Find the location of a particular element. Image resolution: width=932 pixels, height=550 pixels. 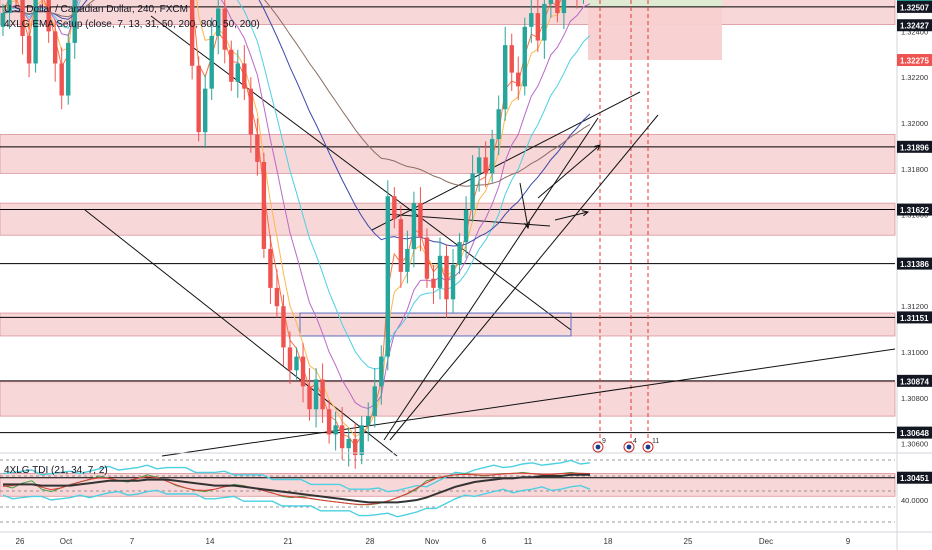

price-tick-label: 1.31000 is located at coordinates (914, 352).